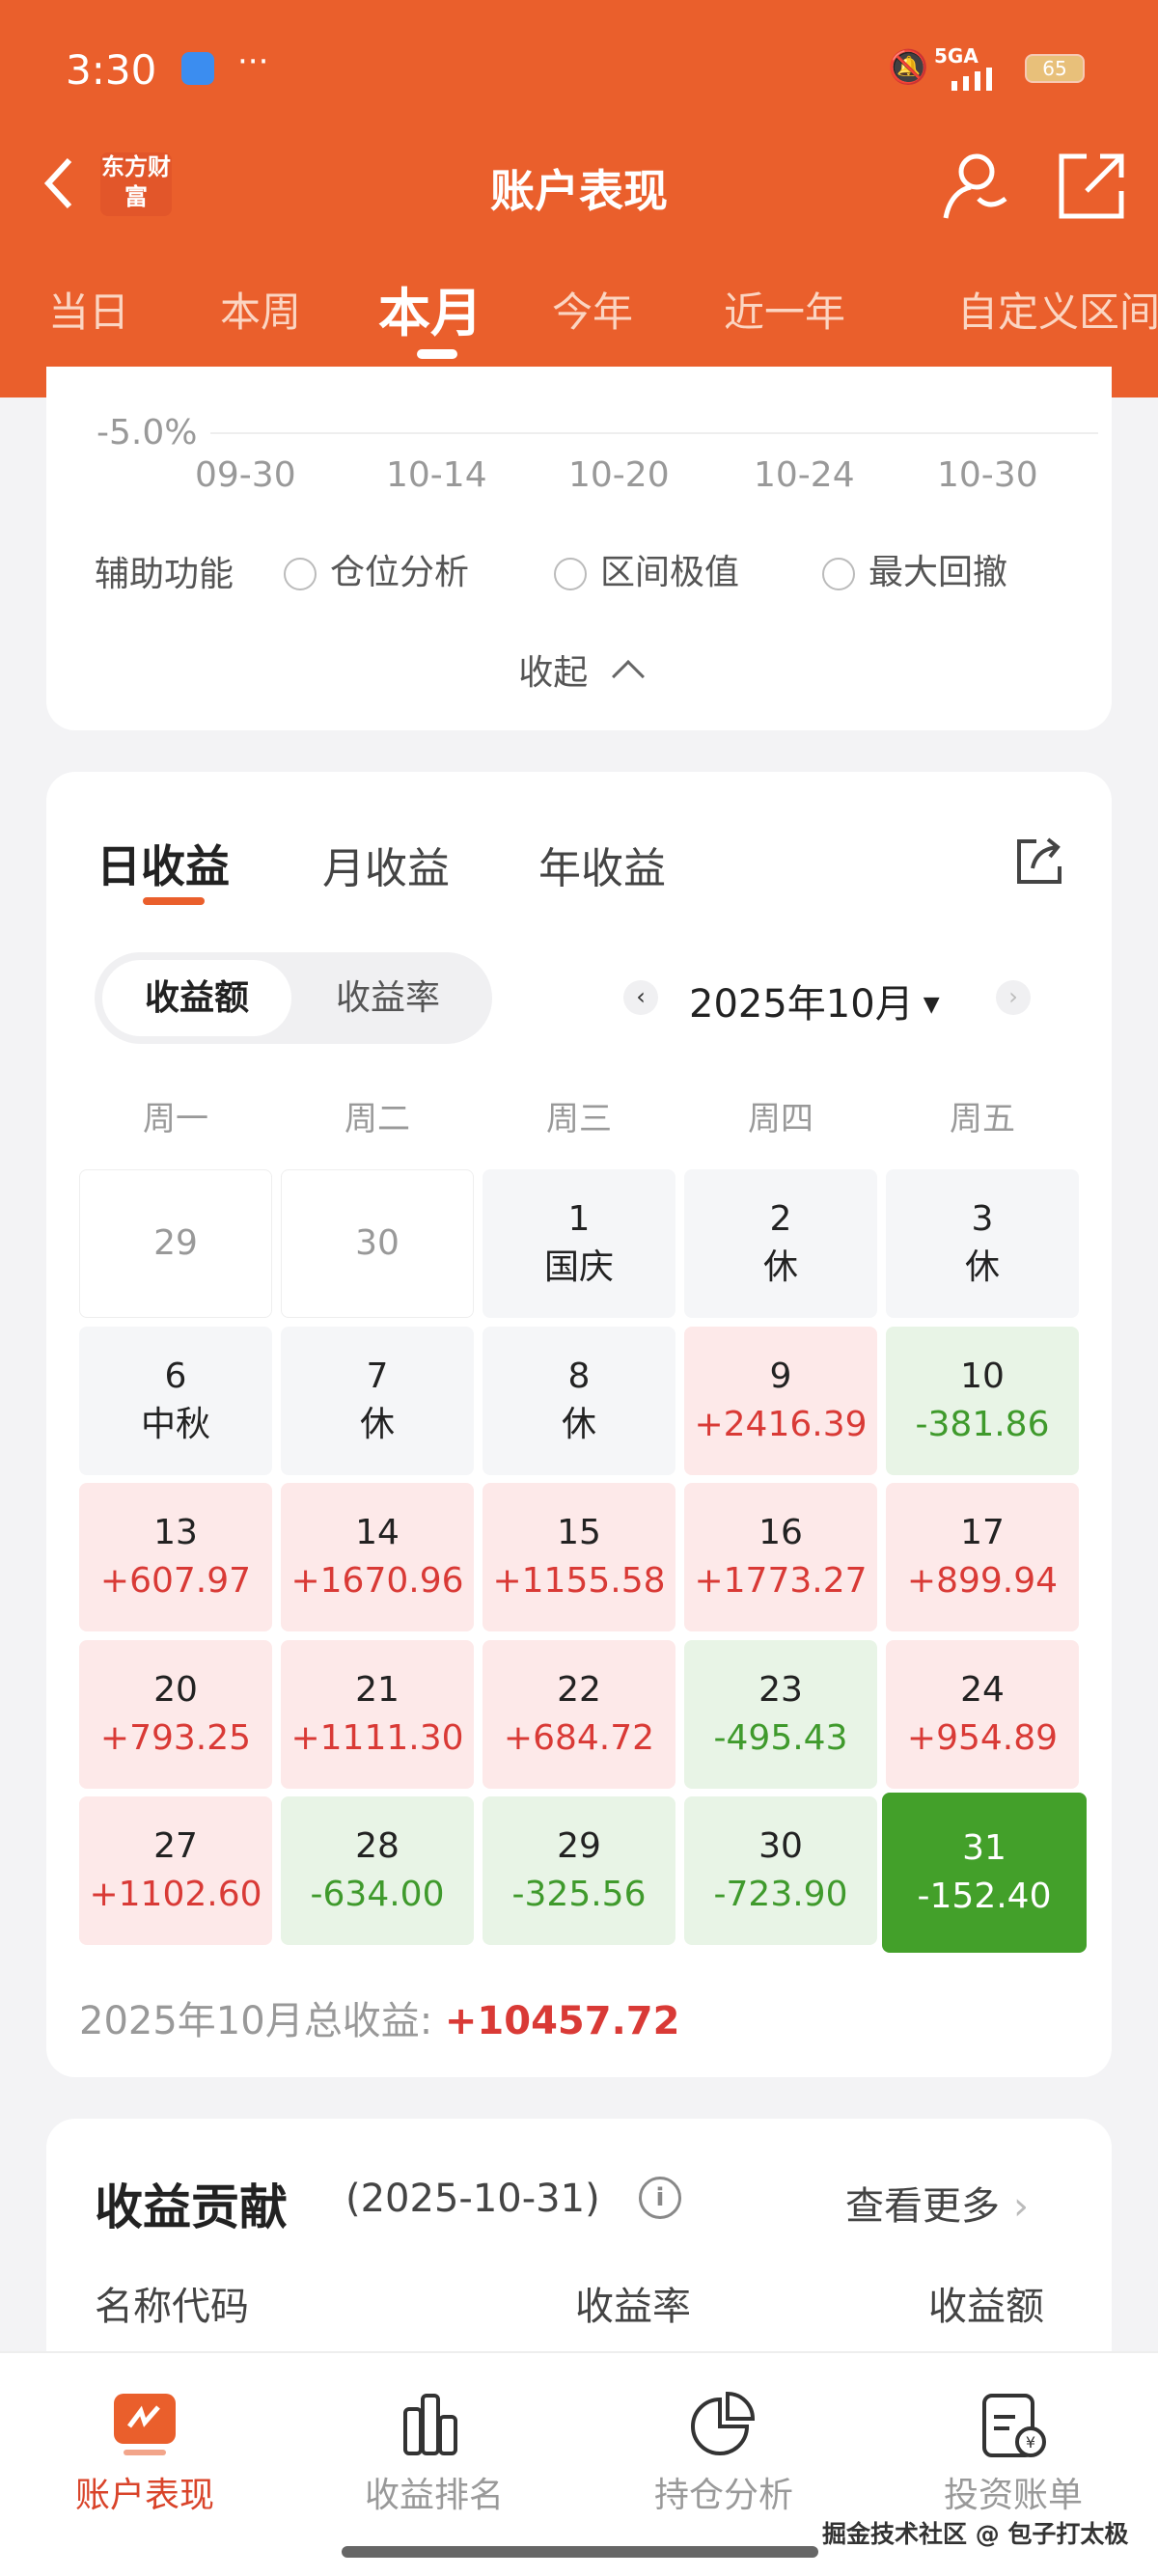  I want to click on weekday-label: 周四, so click(780, 1119).